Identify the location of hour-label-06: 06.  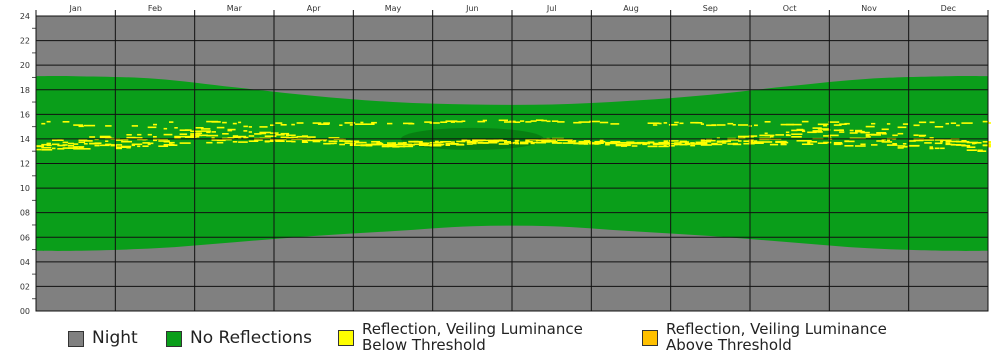
(25, 237).